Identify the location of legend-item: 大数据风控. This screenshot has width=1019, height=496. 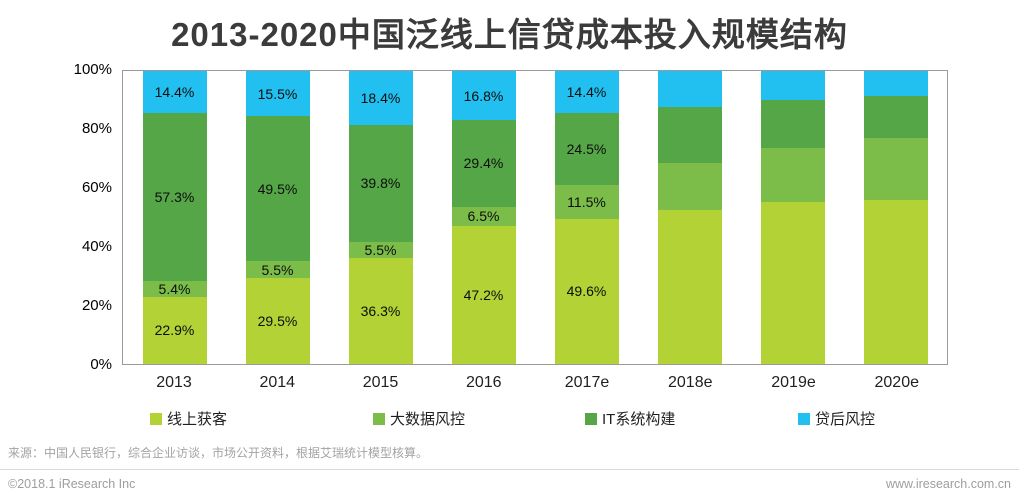
(419, 418).